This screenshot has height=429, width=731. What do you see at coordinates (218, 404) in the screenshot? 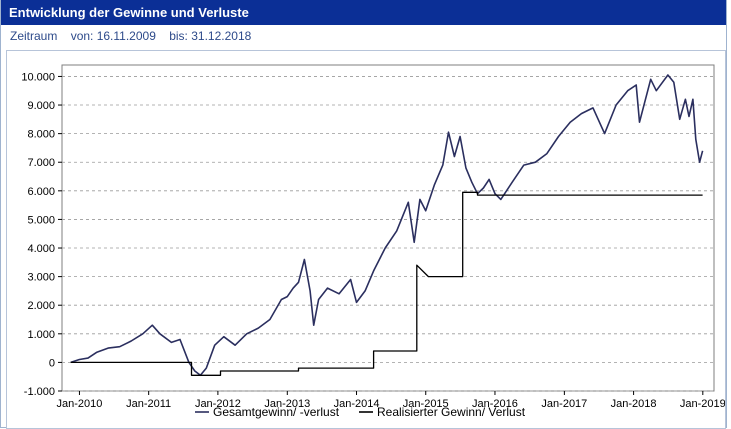
I see `x-tick-label: Jan-2012` at bounding box center [218, 404].